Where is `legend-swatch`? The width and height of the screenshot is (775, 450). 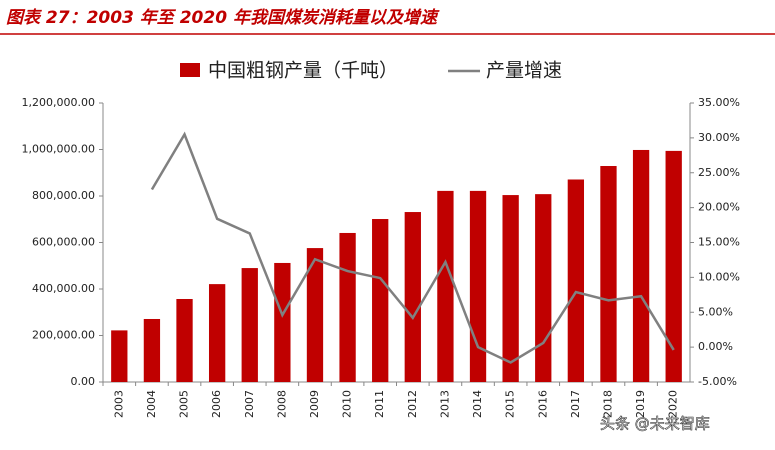 legend-swatch is located at coordinates (190, 70).